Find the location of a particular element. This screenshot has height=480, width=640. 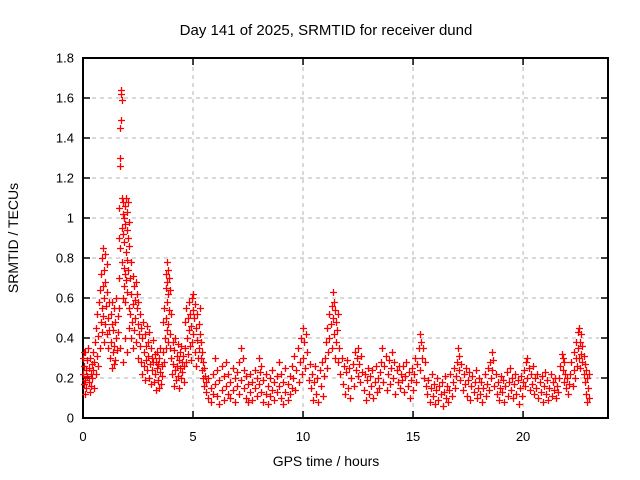

x-tick-label: 0 is located at coordinates (82, 436).